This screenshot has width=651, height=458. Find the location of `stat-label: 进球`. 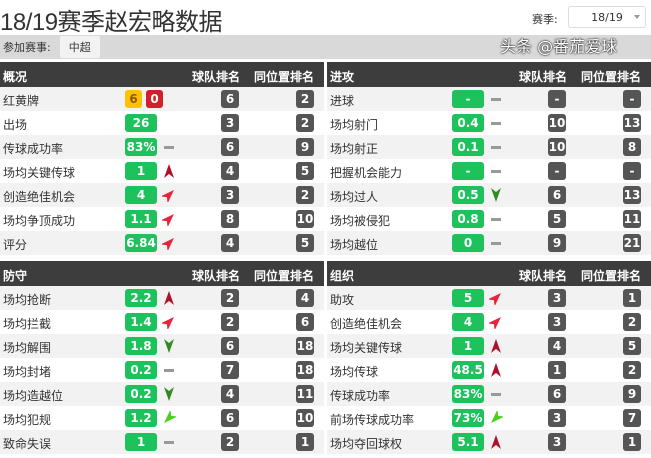

stat-label: 进球 is located at coordinates (342, 101).